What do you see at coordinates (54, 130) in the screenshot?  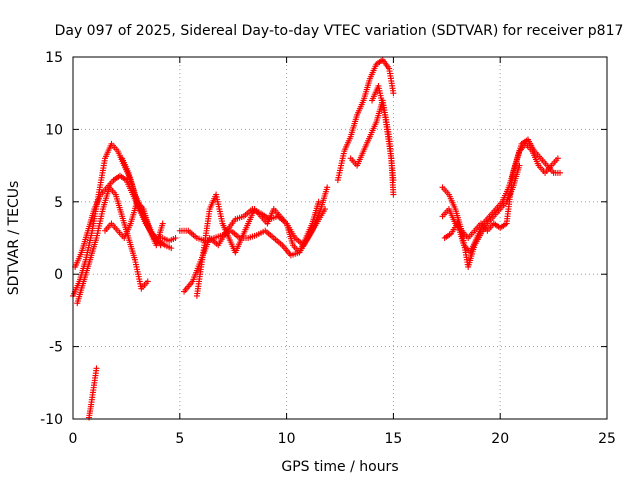 I see `y-tick-label: 10` at bounding box center [54, 130].